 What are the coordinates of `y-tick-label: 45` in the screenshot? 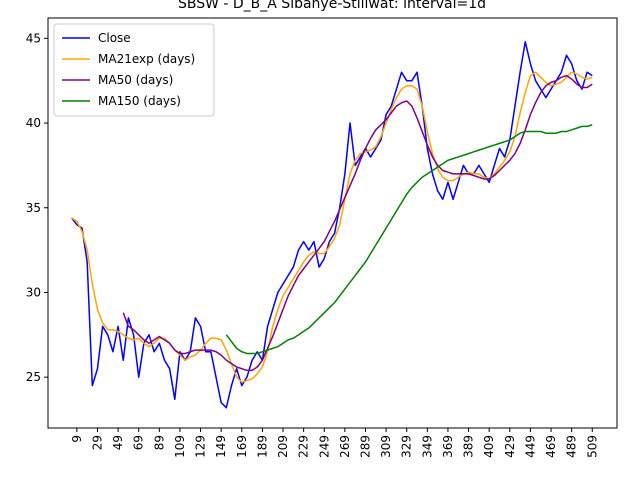 It's located at (33, 38).